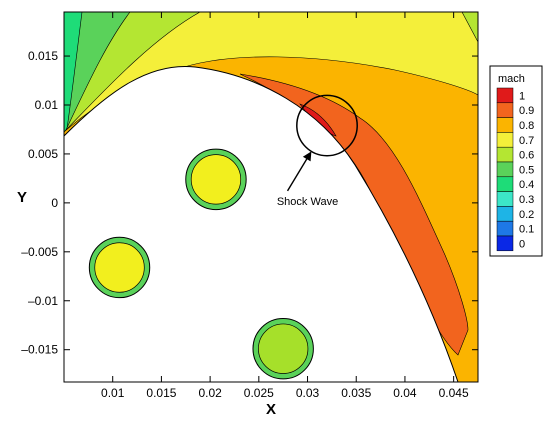 Image resolution: width=550 pixels, height=423 pixels. Describe the element at coordinates (297, 174) in the screenshot. I see `shock-wave-arrow` at that location.